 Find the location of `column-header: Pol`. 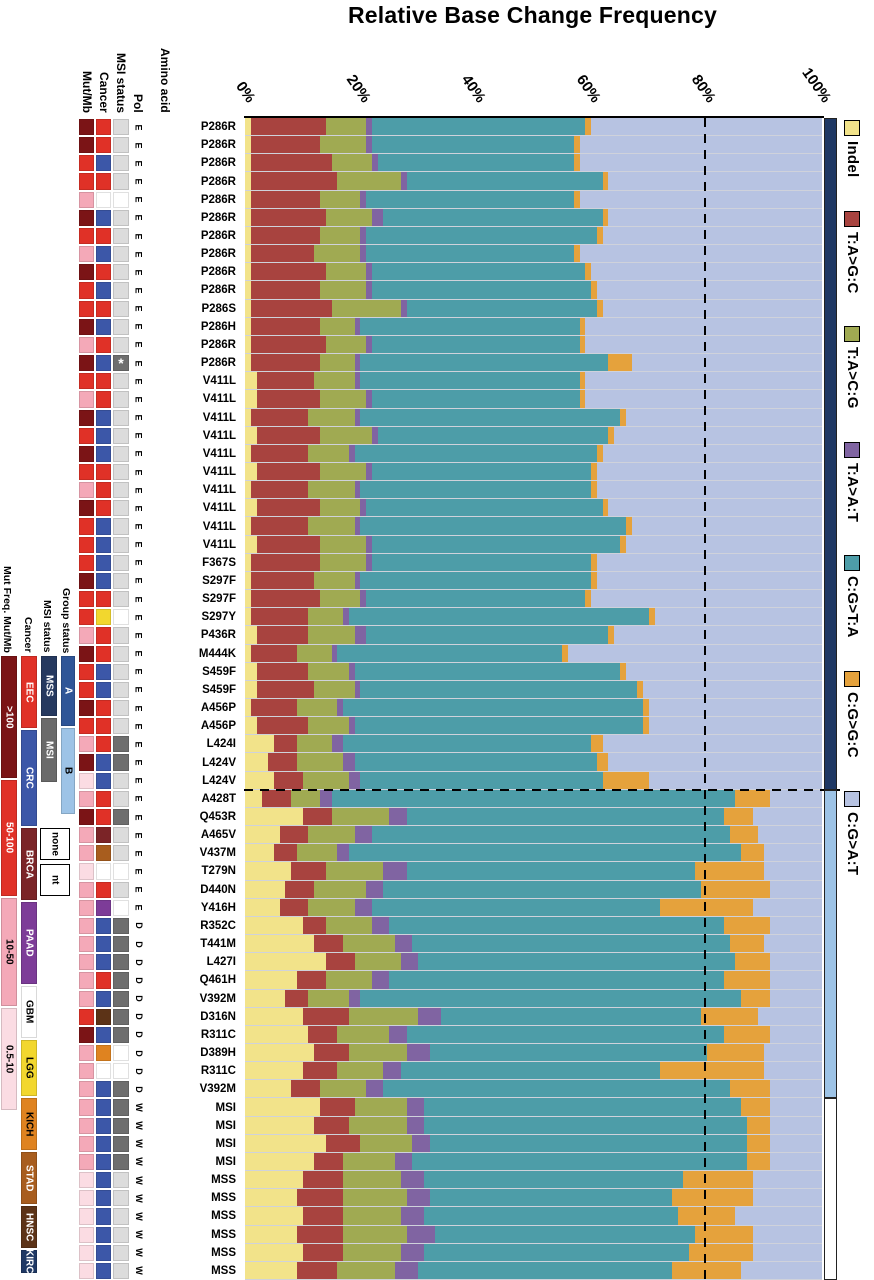

column-header: Pol is located at coordinates (138, 56).